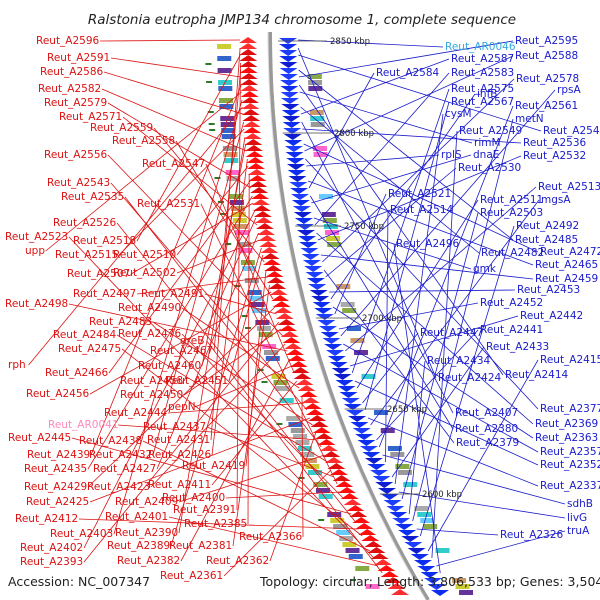  Describe the element at coordinates (138, 546) in the screenshot. I see `gene-label: Reut_A2389` at that location.